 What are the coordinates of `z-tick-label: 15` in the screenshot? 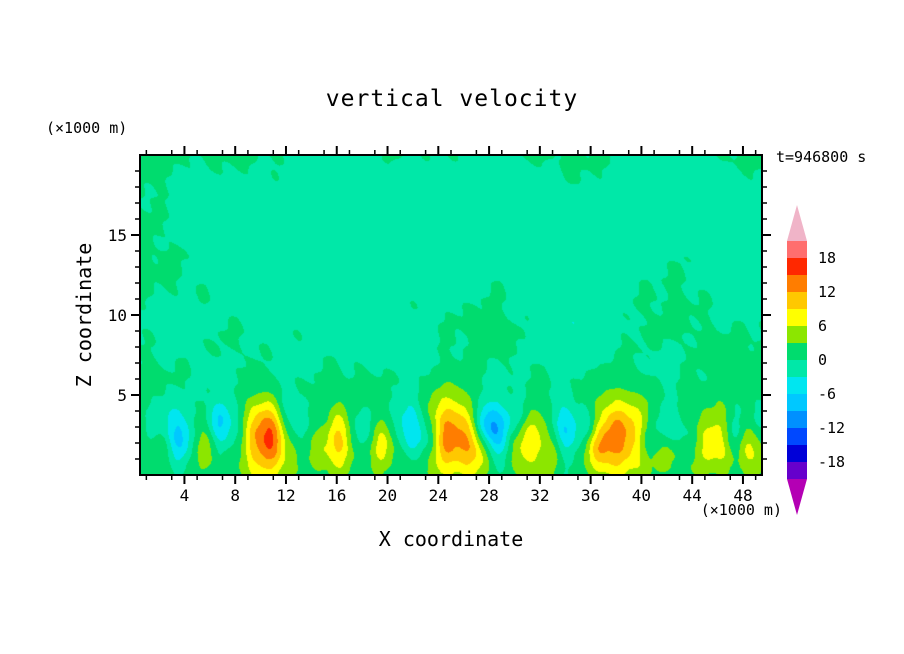 It's located at (117, 235).